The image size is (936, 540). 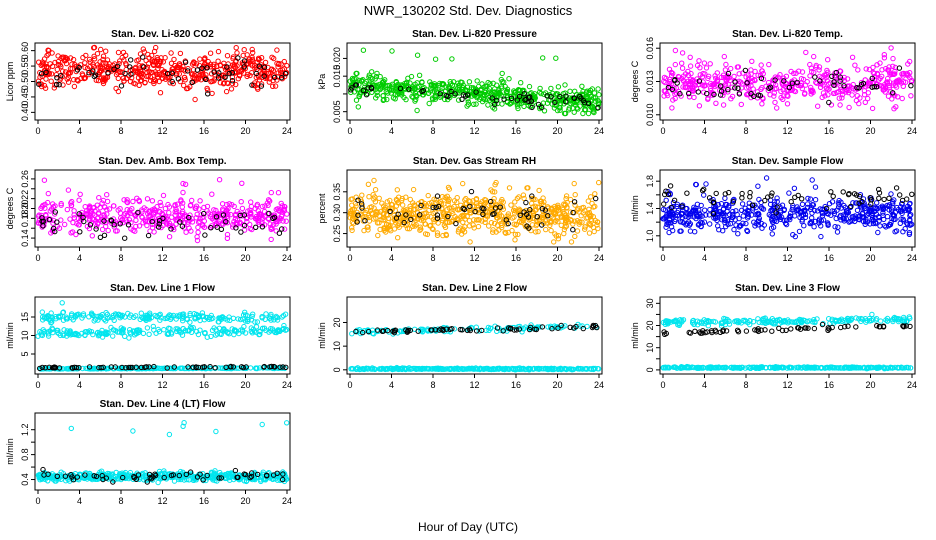 What do you see at coordinates (650, 48) in the screenshot?
I see `y-tick-label: 0.016` at bounding box center [650, 48].